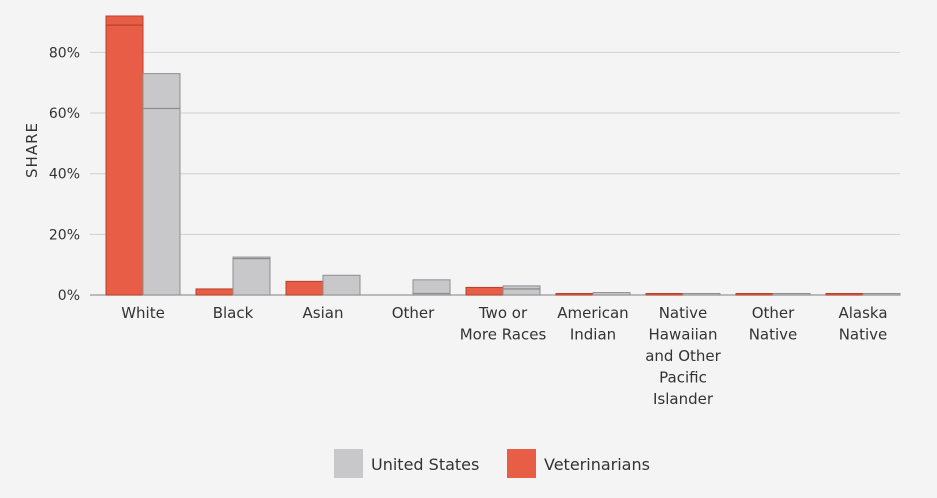 The image size is (937, 498). Describe the element at coordinates (69, 296) in the screenshot. I see `y-tick-label: 0%` at that location.